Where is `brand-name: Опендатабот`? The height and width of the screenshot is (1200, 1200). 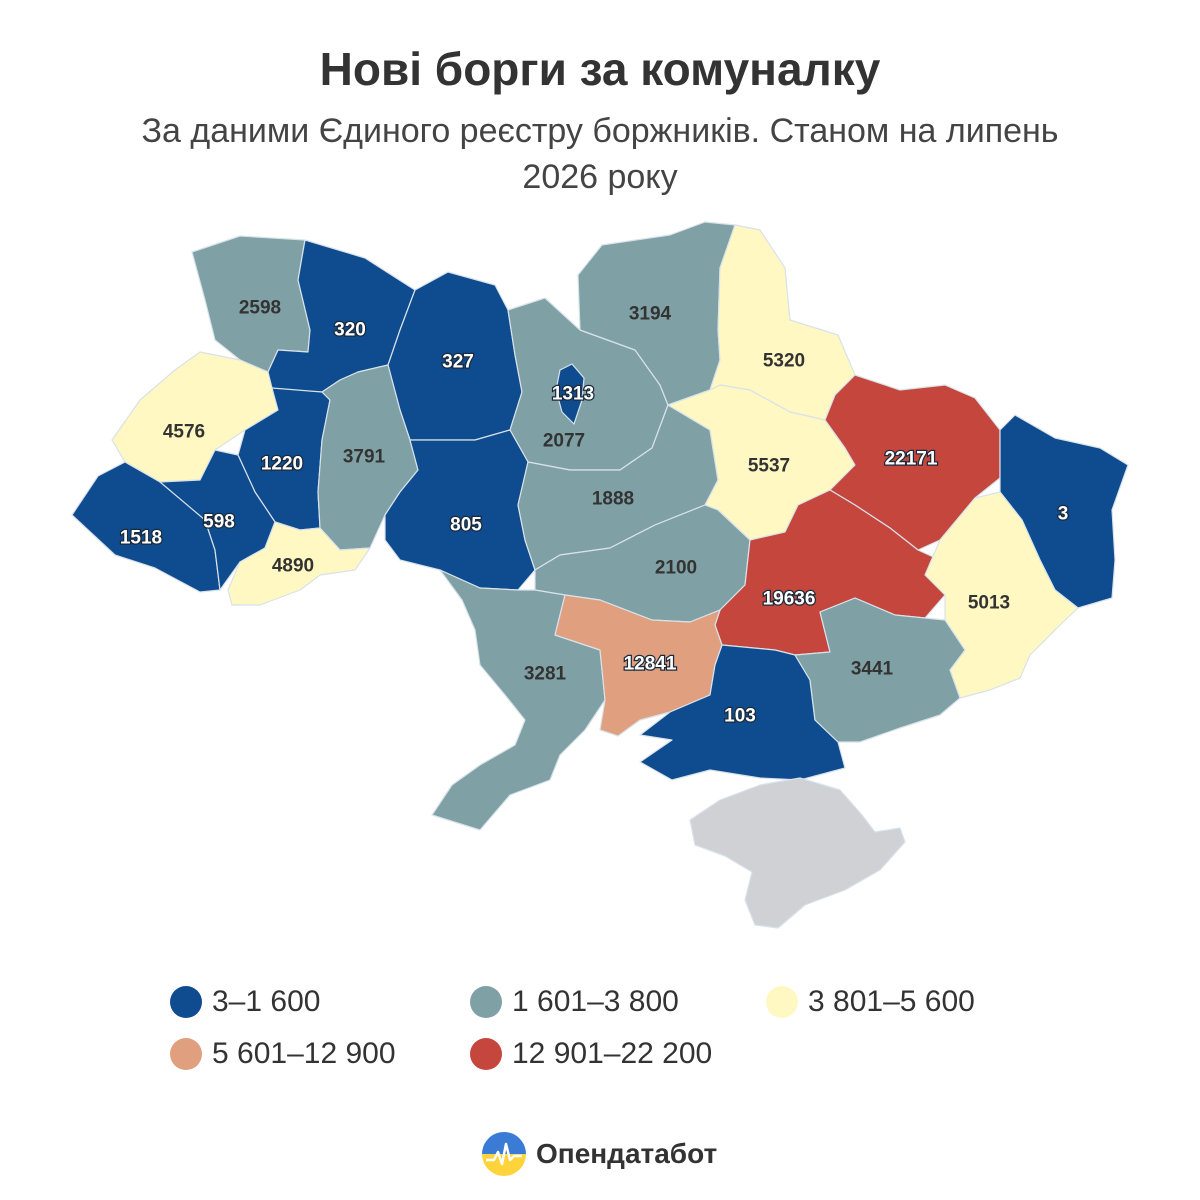
brand-name: Опендатабот is located at coordinates (627, 1153).